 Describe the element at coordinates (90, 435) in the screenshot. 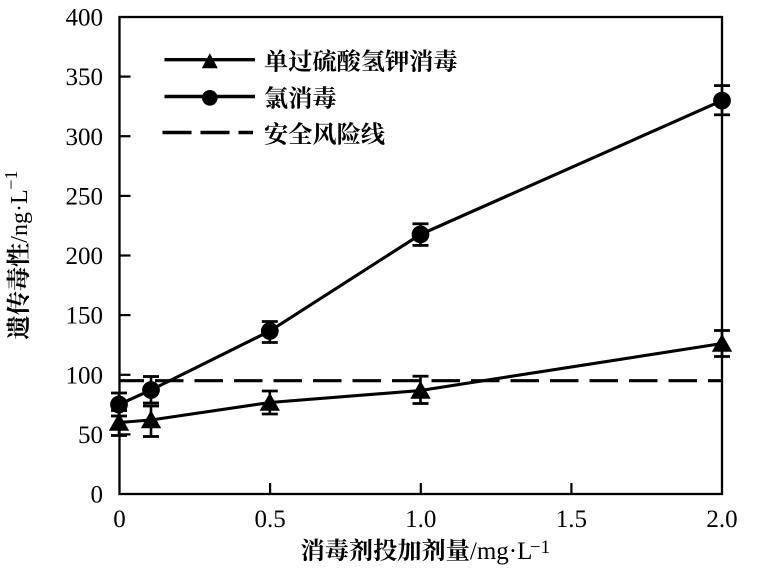

I see `svg-text: 50` at that location.